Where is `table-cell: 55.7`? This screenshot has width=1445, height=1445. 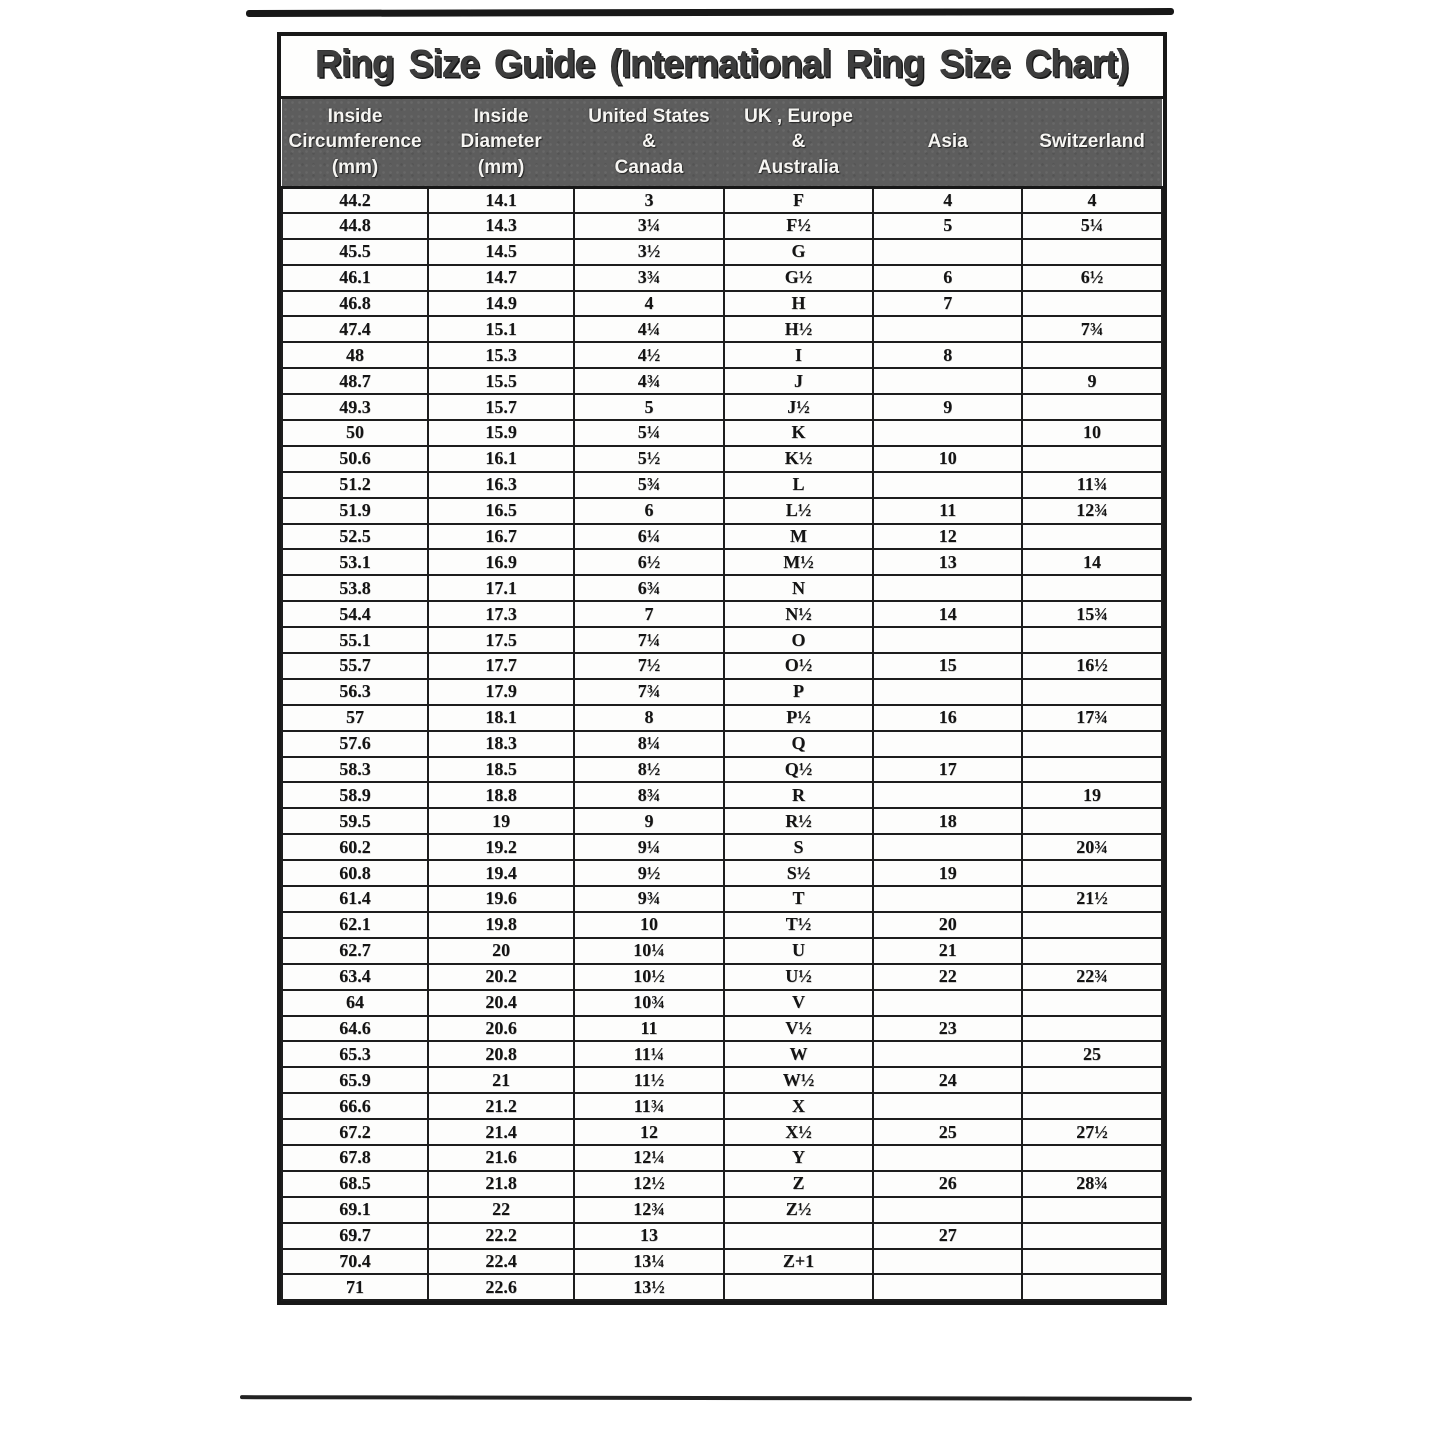
table-cell: 55.7 is located at coordinates (355, 666).